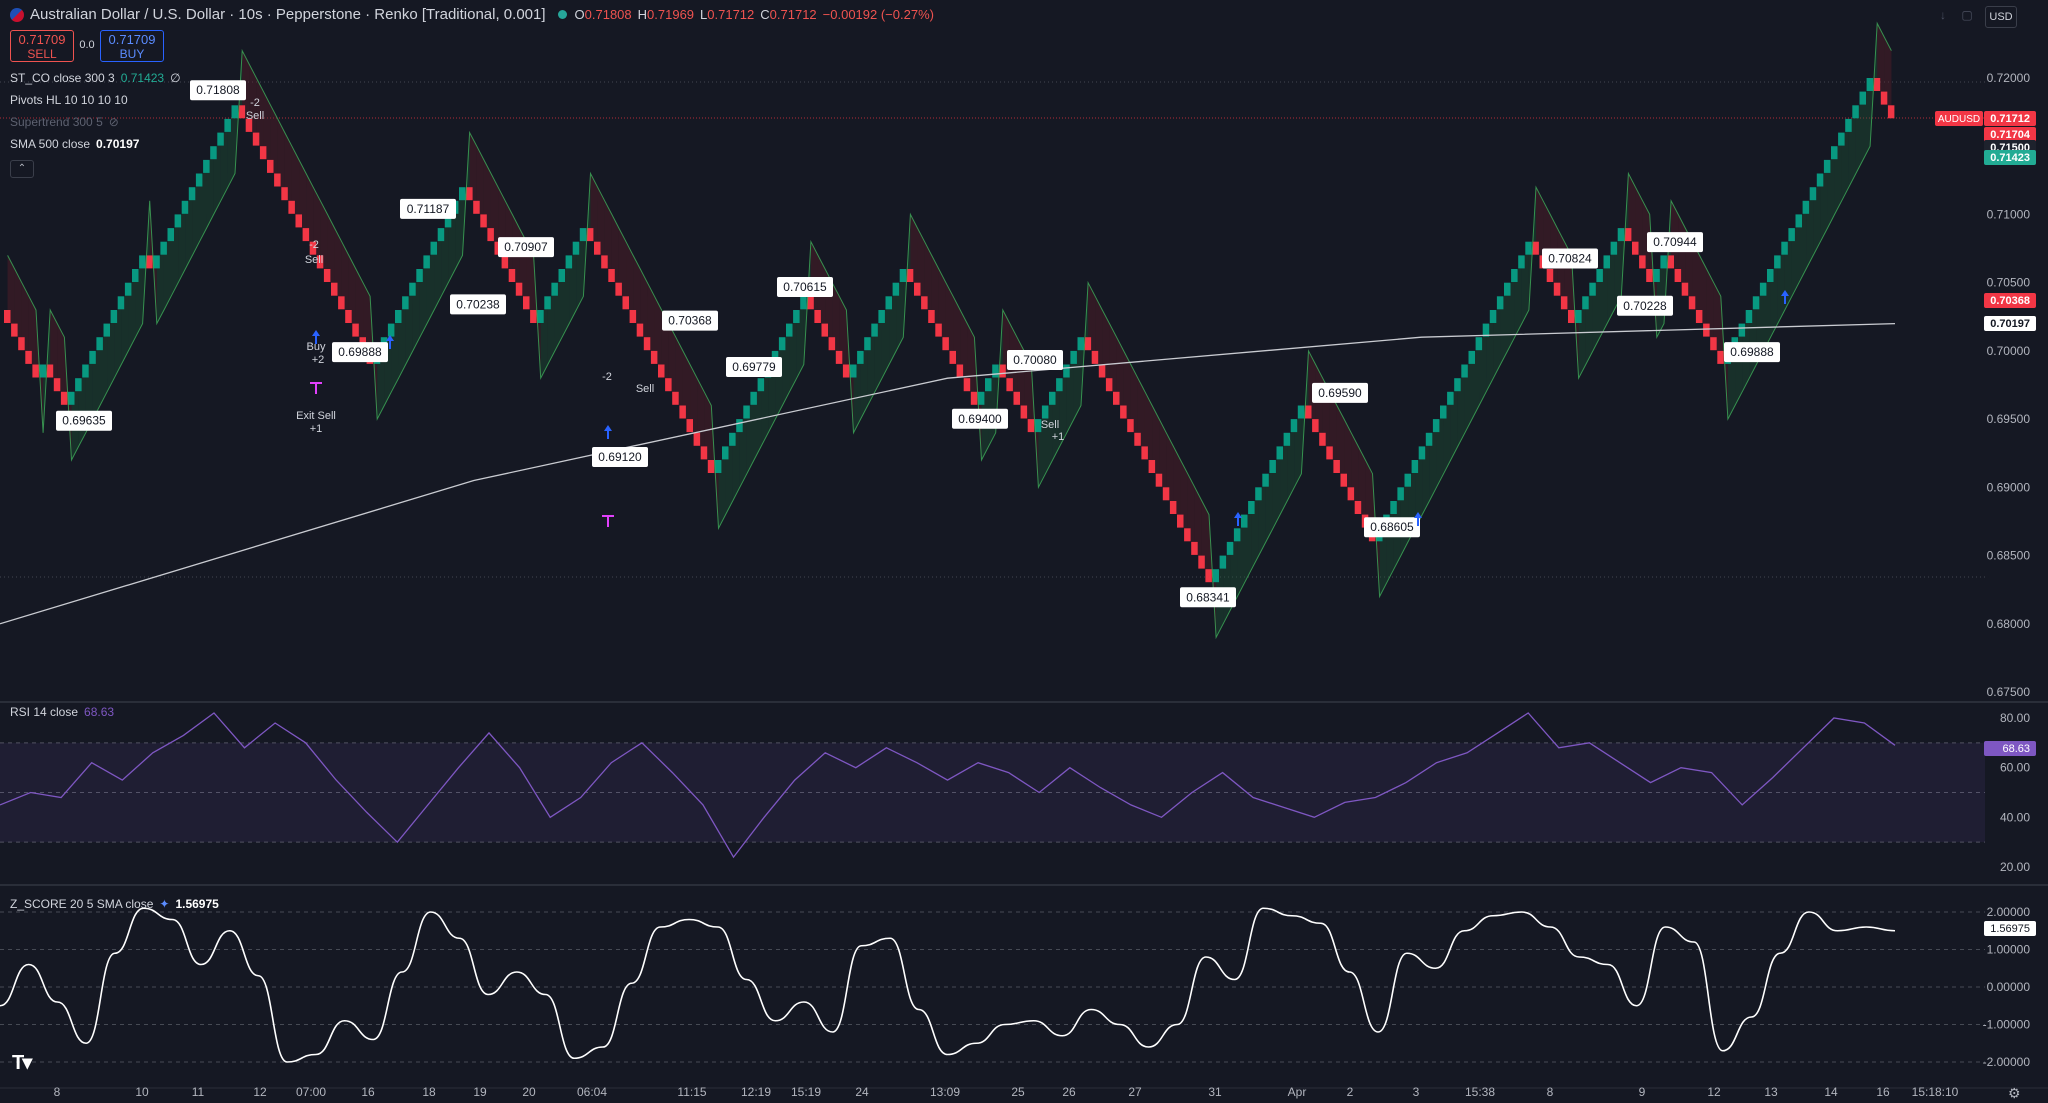  Describe the element at coordinates (1943, 15) in the screenshot. I see `scroll-down-icon: ↓` at that location.